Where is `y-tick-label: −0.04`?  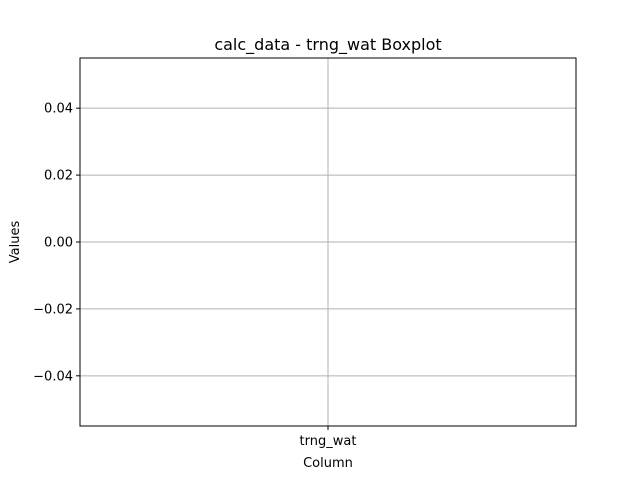
y-tick-label: −0.04 is located at coordinates (53, 376).